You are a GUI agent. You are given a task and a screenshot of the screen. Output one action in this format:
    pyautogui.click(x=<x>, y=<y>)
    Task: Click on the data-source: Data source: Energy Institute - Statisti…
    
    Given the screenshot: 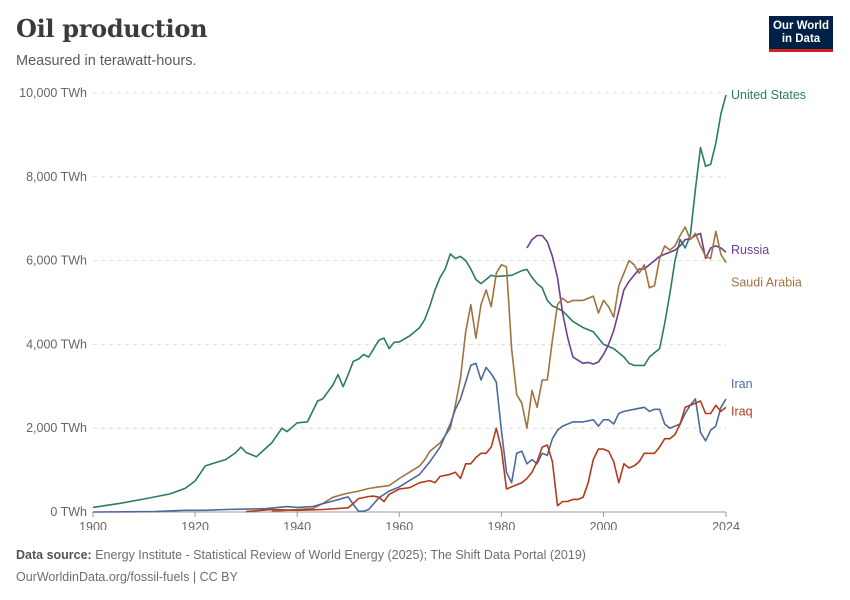 What is the action you would take?
    pyautogui.click(x=301, y=555)
    